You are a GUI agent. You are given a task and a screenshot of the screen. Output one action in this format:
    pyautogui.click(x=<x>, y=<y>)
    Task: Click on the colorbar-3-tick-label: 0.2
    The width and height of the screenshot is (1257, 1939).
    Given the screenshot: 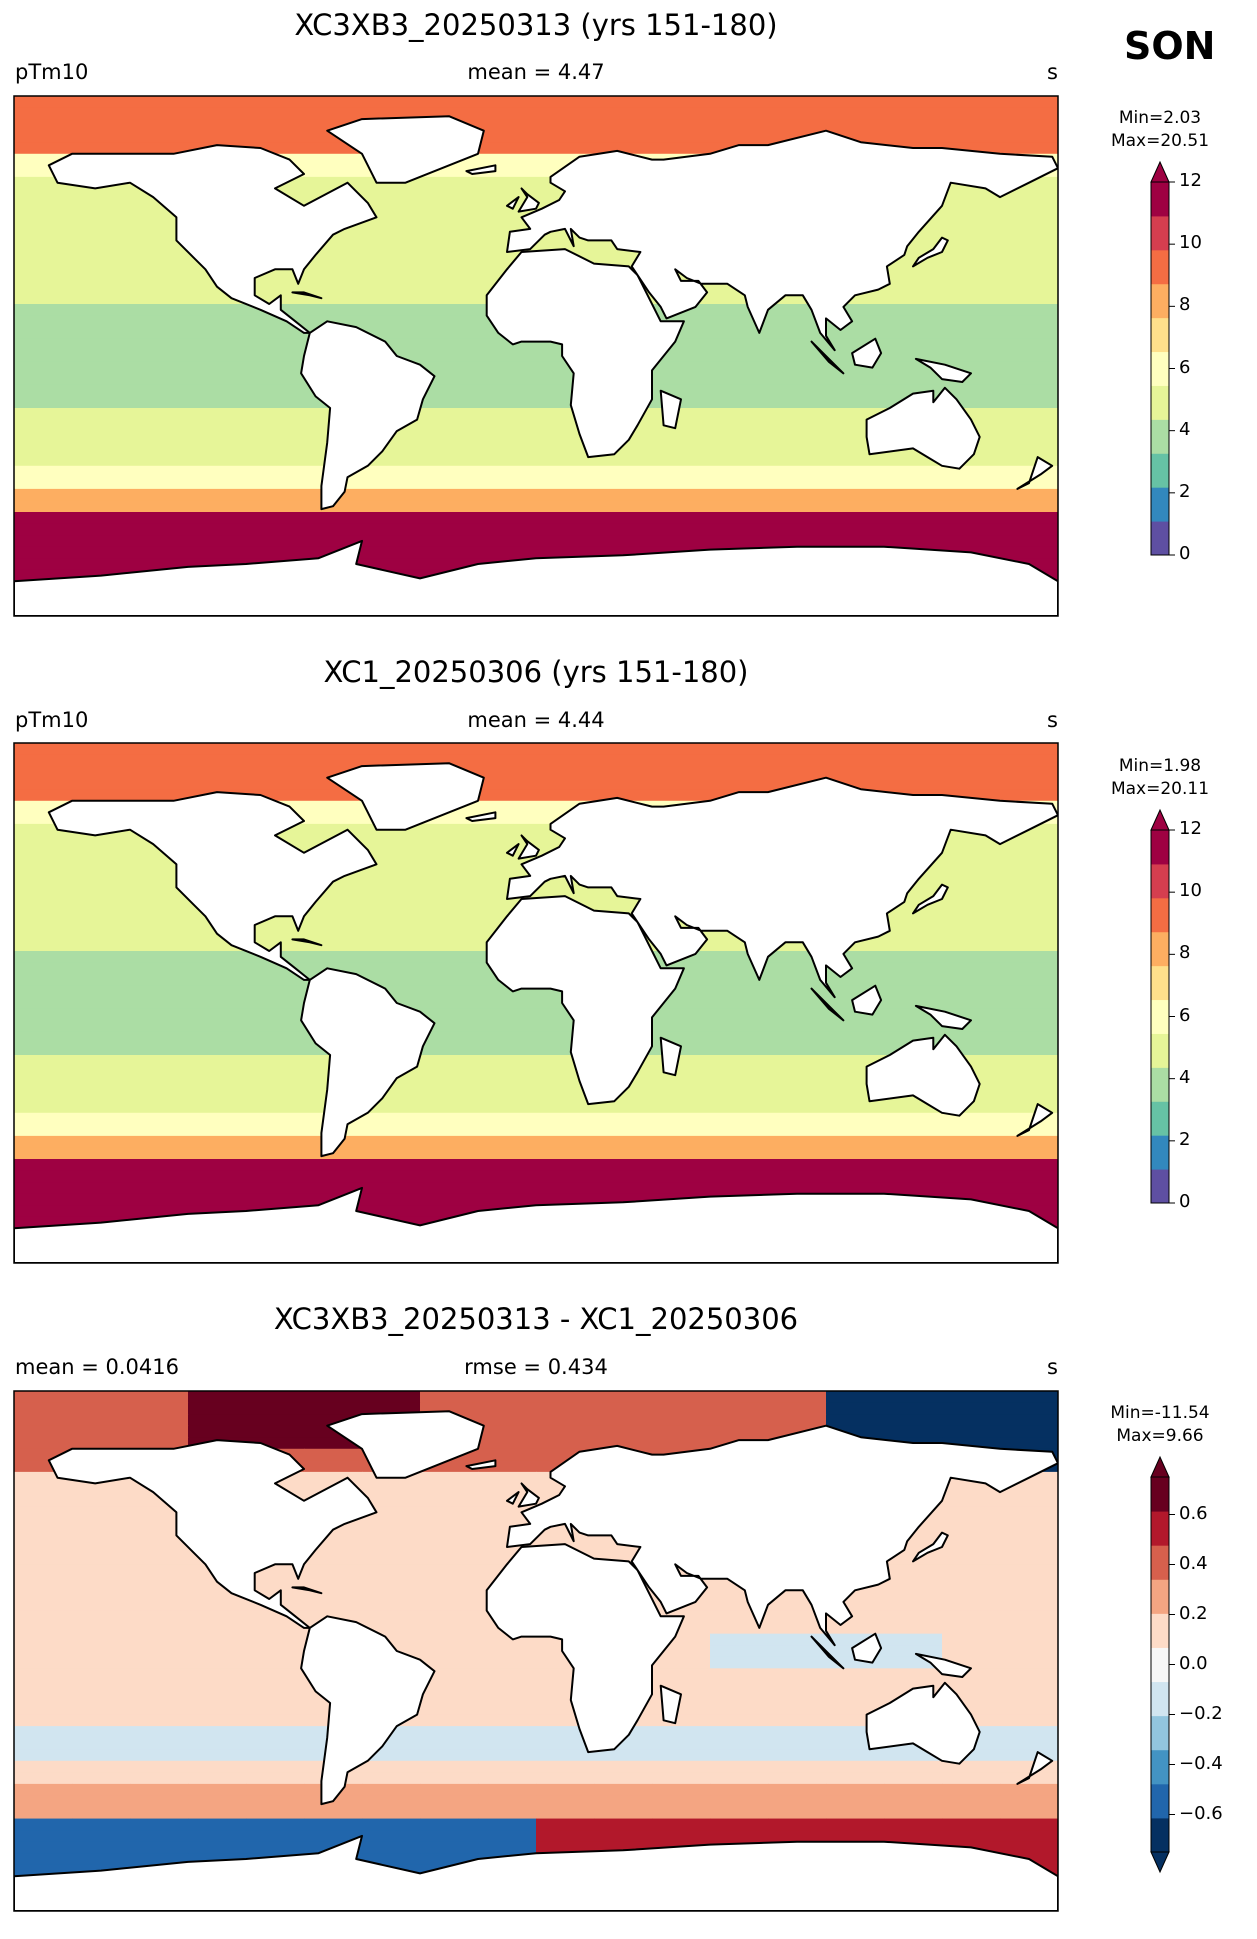 What is the action you would take?
    pyautogui.click(x=1193, y=1613)
    